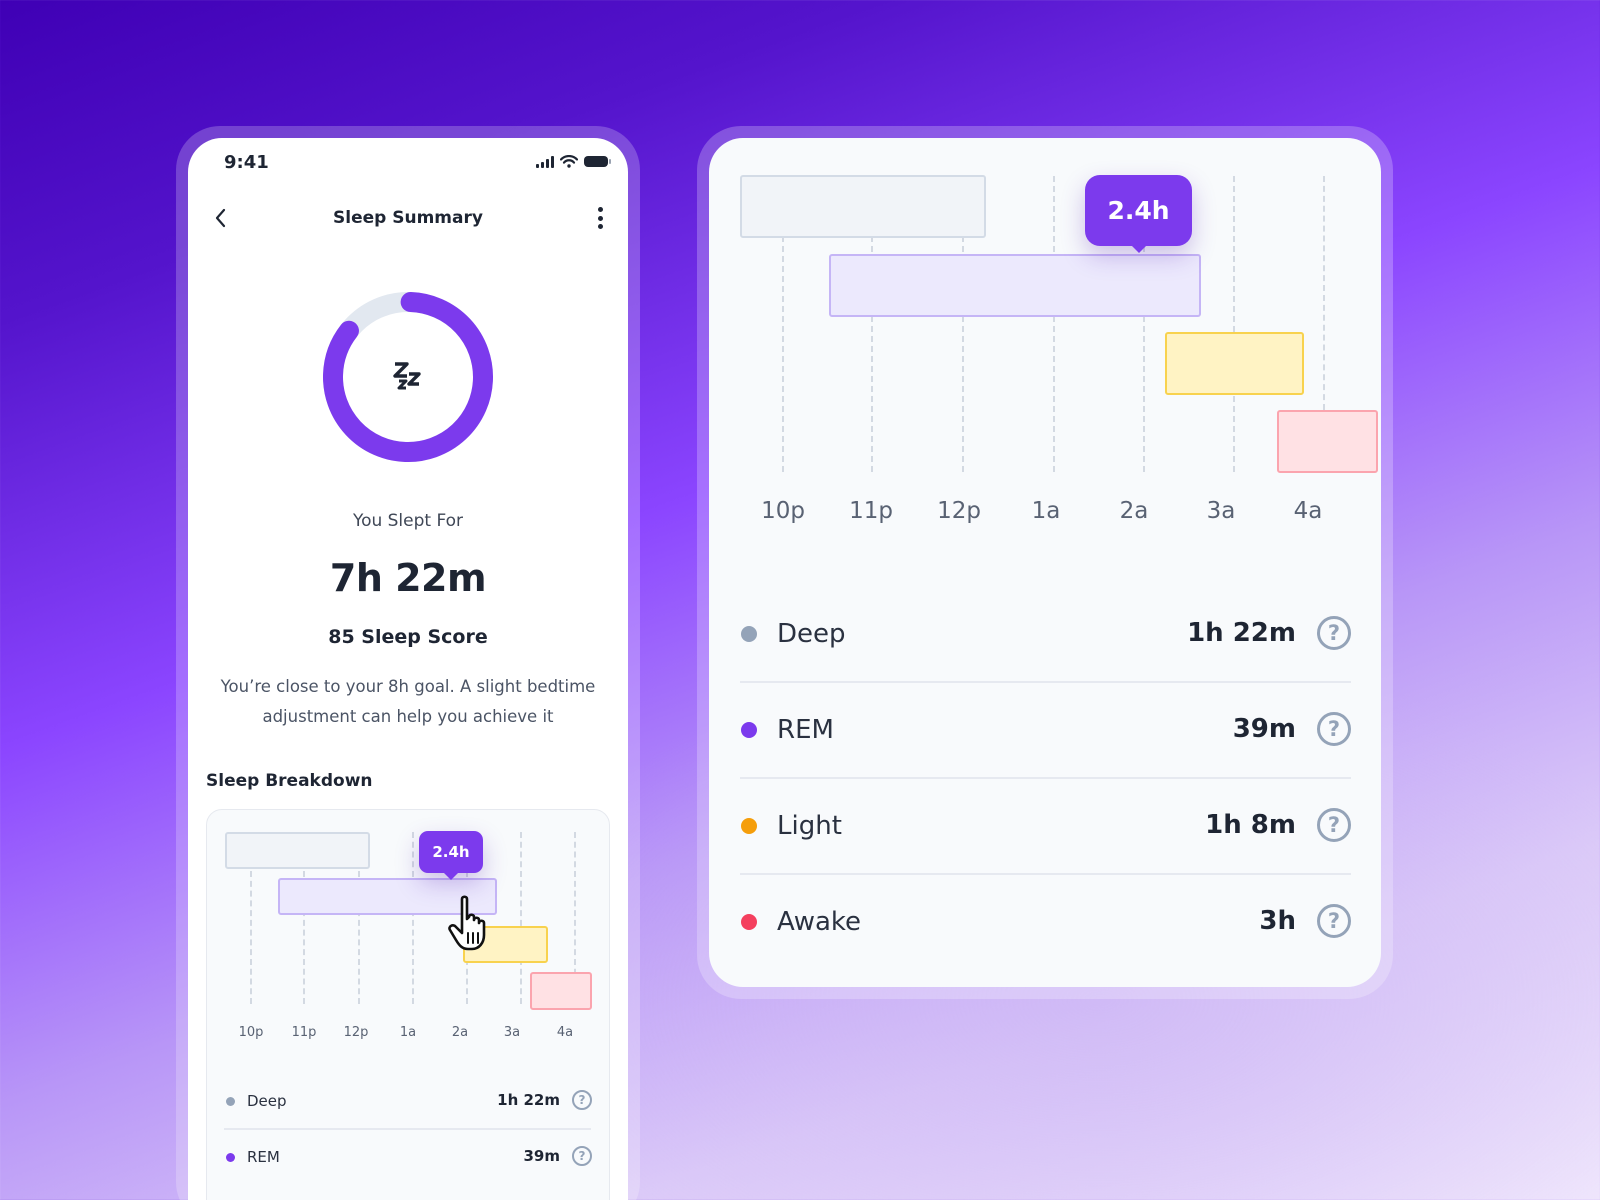 This screenshot has width=1600, height=1200. What do you see at coordinates (246, 162) in the screenshot?
I see `status-time: 9:41` at bounding box center [246, 162].